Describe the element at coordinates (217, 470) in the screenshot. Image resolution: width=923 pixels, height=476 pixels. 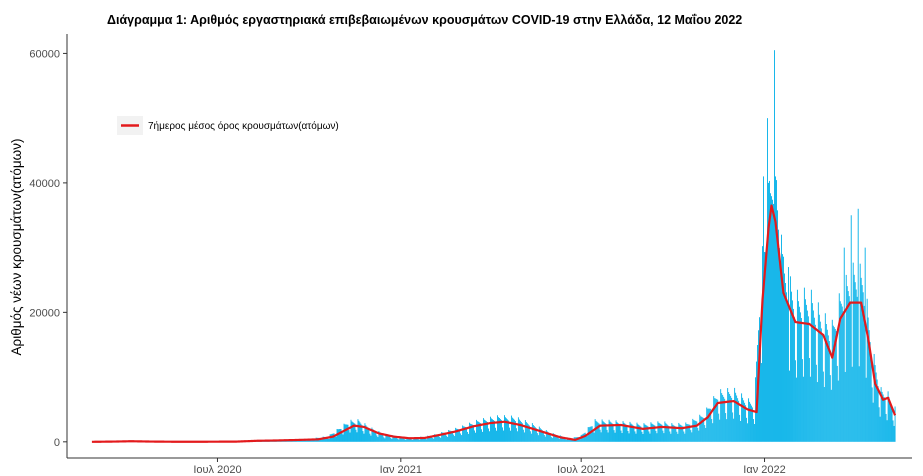
I see `x-tick-label: Ιουλ 2020` at that location.